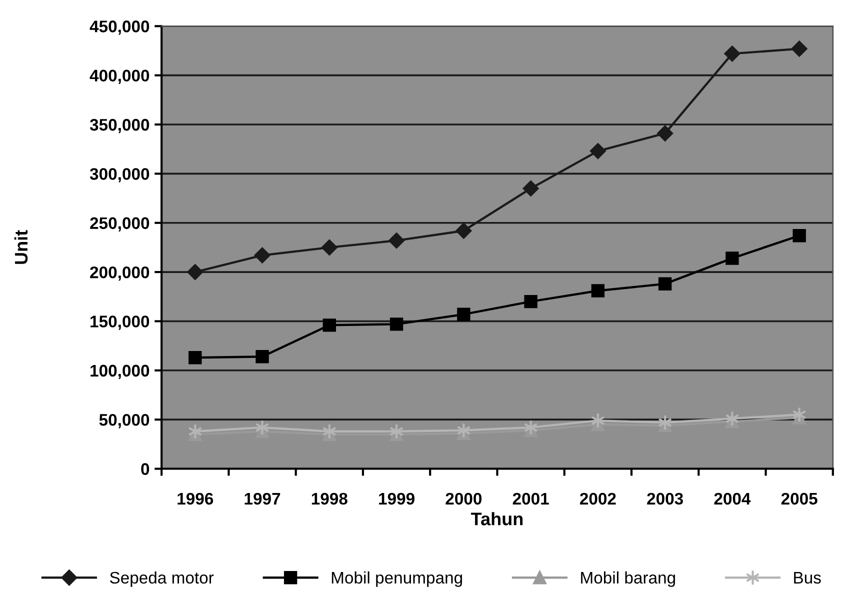 The height and width of the screenshot is (608, 864). Describe the element at coordinates (124, 421) in the screenshot. I see `y-tick-label: 50,000` at that location.